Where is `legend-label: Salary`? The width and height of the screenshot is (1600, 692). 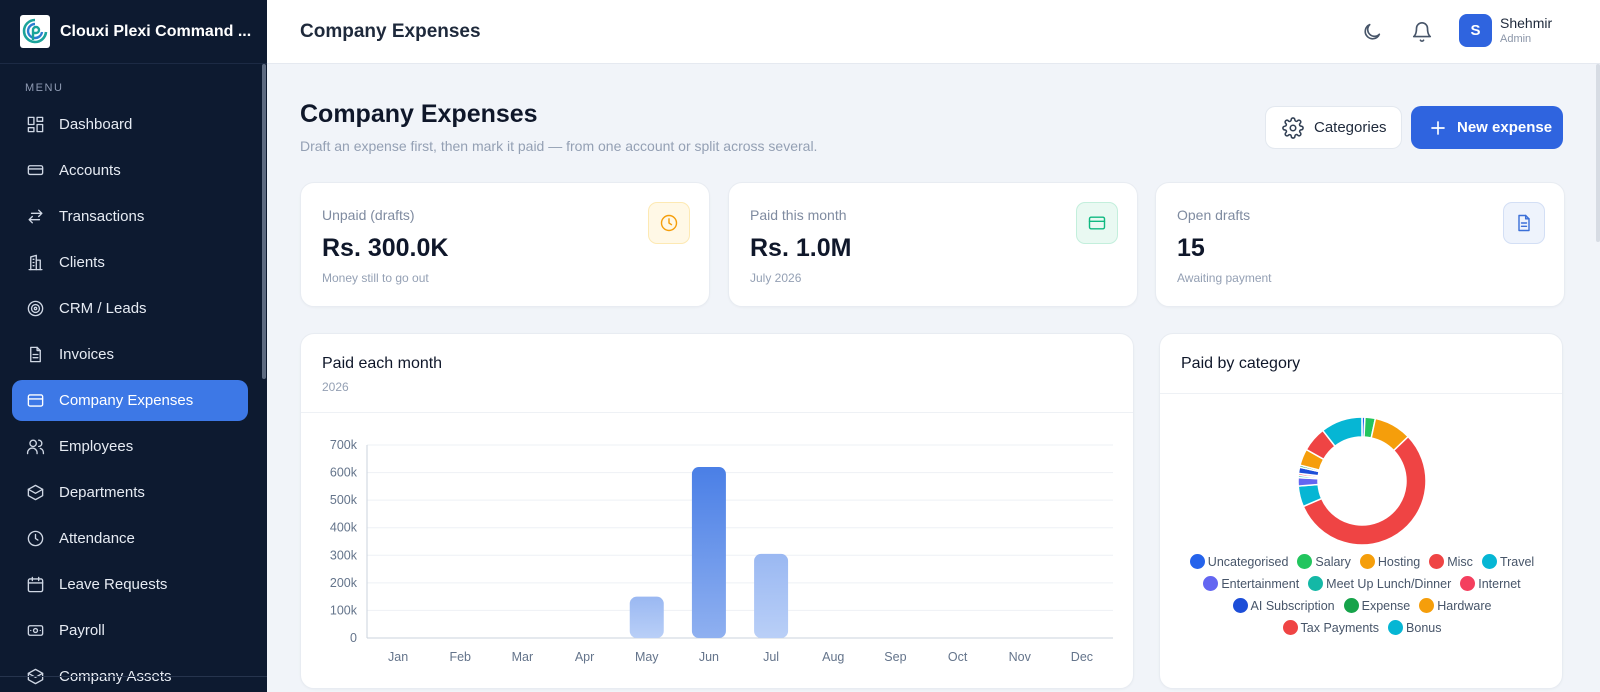 legend-label: Salary is located at coordinates (1333, 561).